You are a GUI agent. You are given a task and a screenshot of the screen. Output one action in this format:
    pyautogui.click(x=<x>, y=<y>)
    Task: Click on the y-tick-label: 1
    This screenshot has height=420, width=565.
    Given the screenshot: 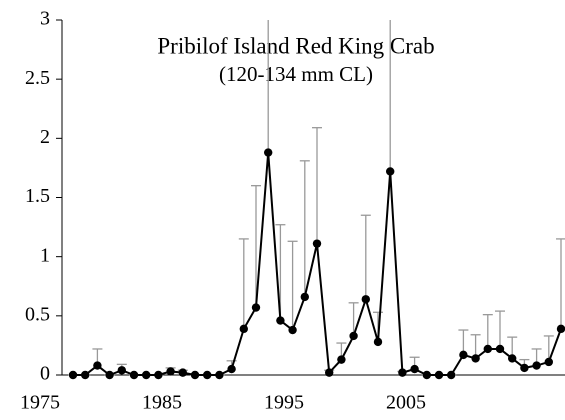 What is the action you would take?
    pyautogui.click(x=45, y=255)
    